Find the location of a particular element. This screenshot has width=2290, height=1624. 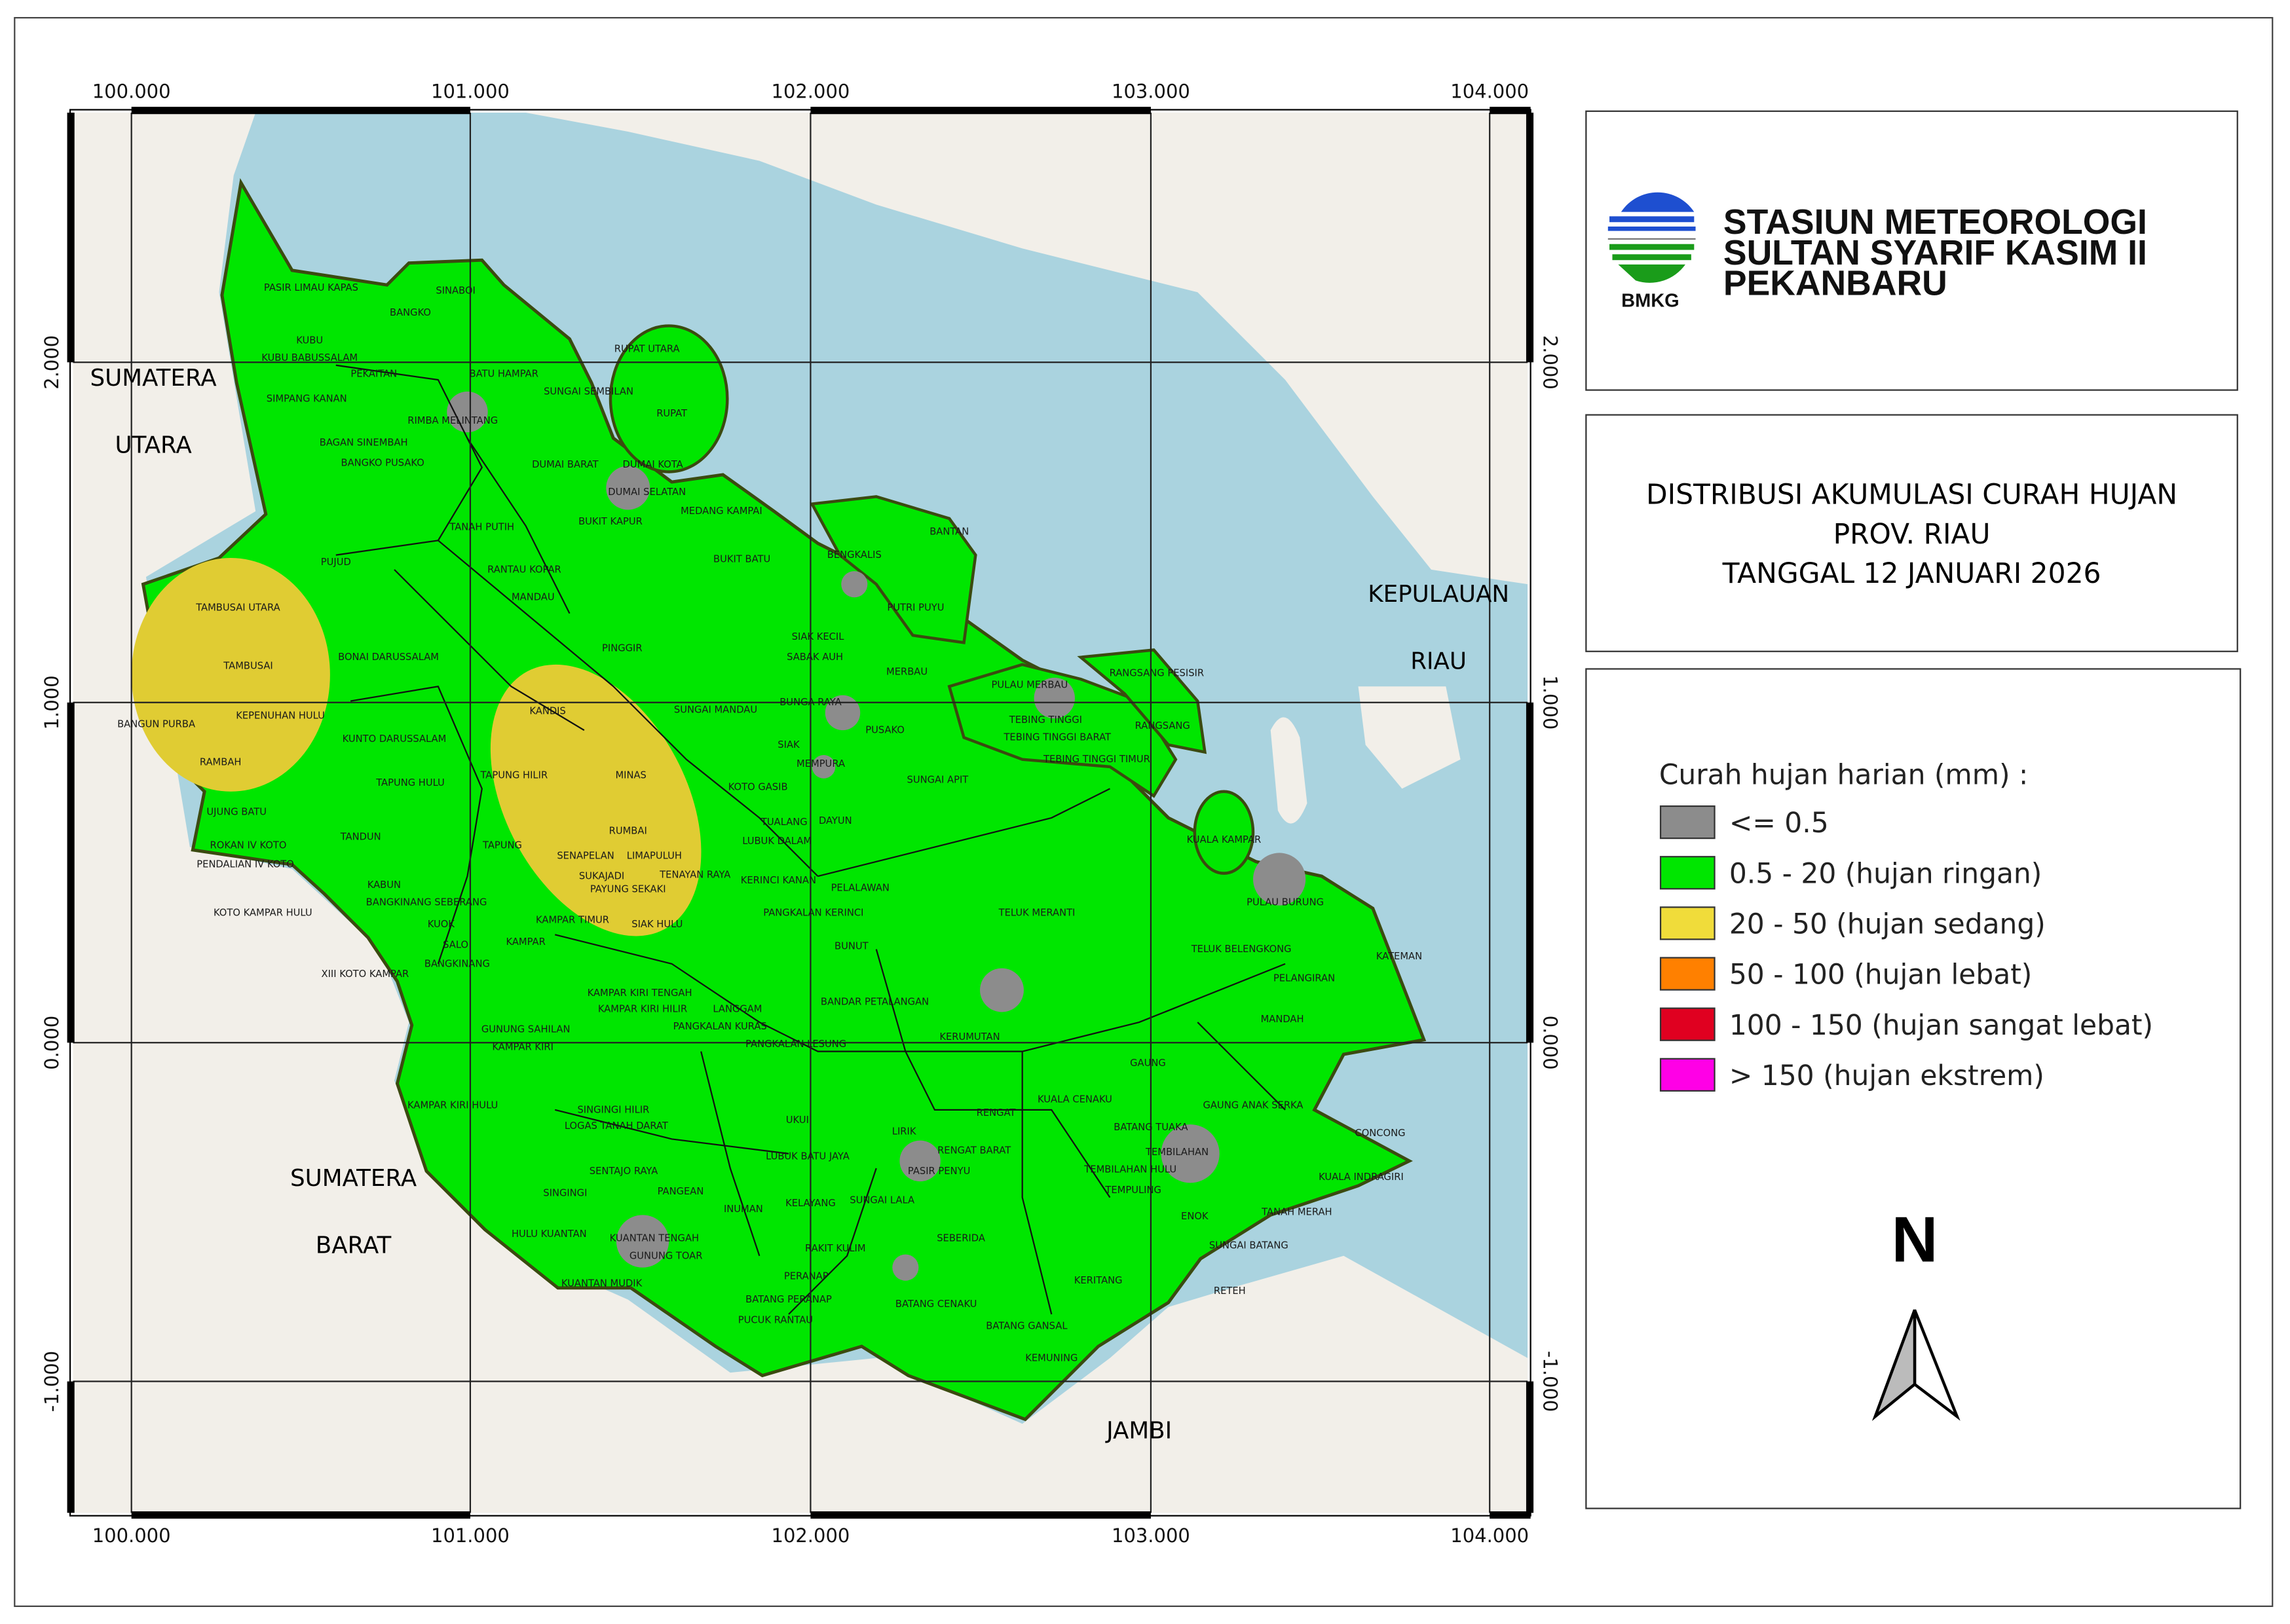

district-label: PANGKALAN KURAS is located at coordinates (720, 1026).